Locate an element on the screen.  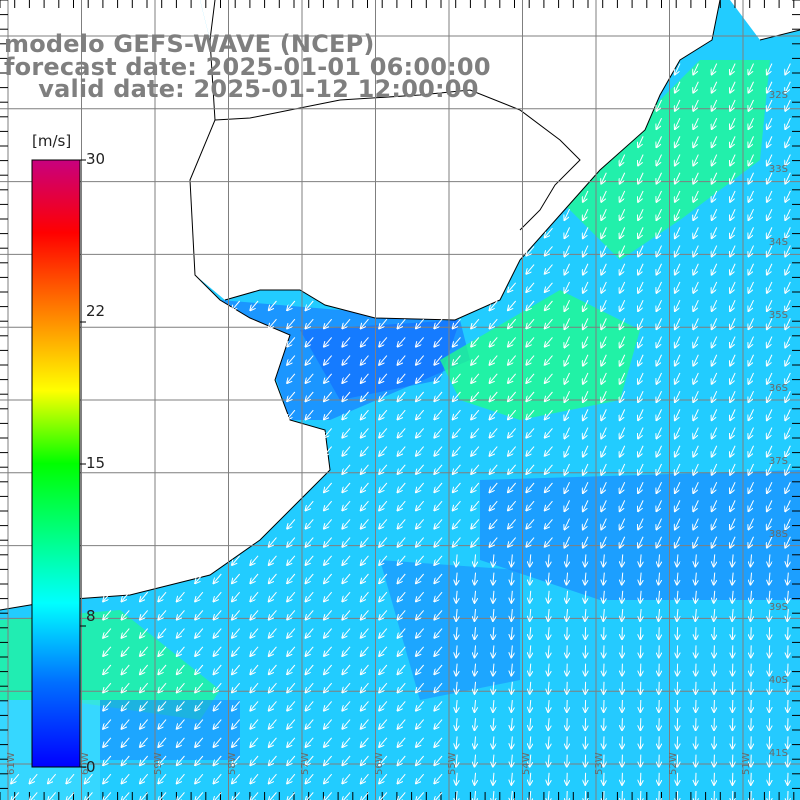
legend-tick-label: 15 is located at coordinates (96, 463).